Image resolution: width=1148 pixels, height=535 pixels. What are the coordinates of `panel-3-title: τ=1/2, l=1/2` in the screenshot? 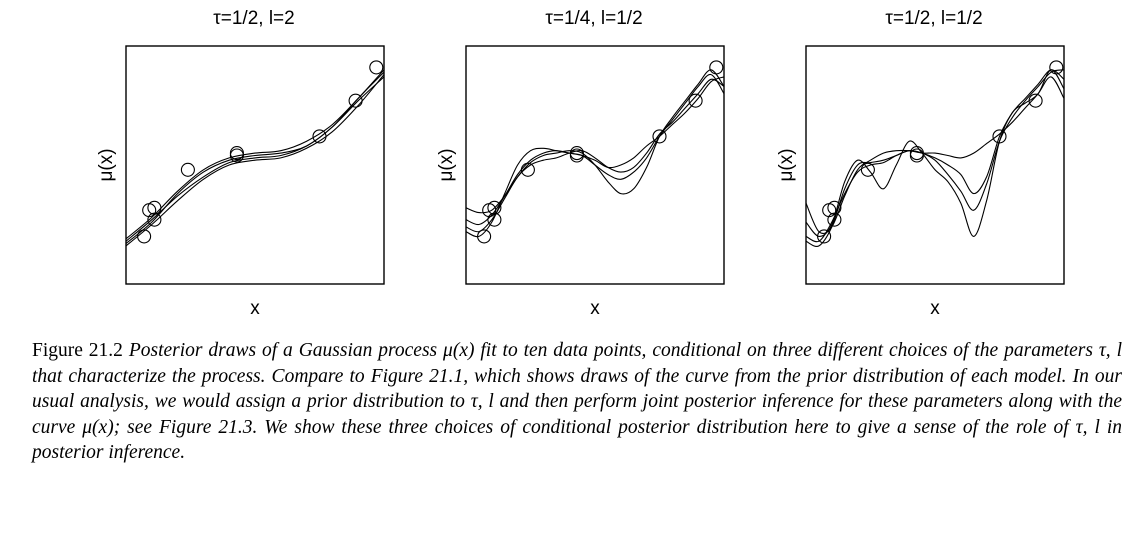 It's located at (934, 18).